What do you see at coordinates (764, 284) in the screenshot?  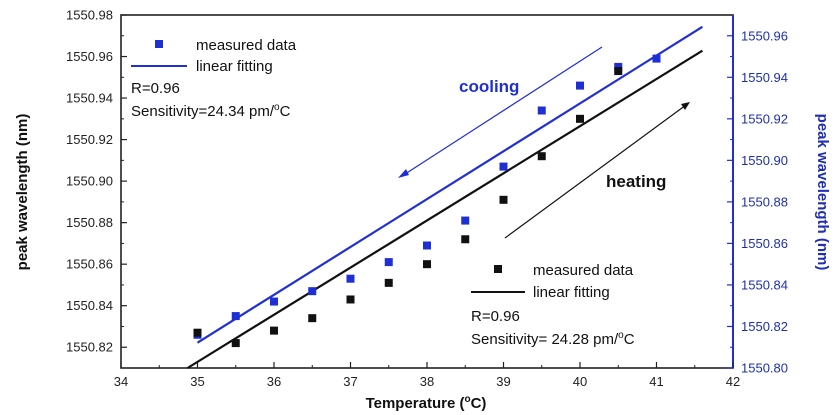 I see `right-y-tick-label: 1550.84` at bounding box center [764, 284].